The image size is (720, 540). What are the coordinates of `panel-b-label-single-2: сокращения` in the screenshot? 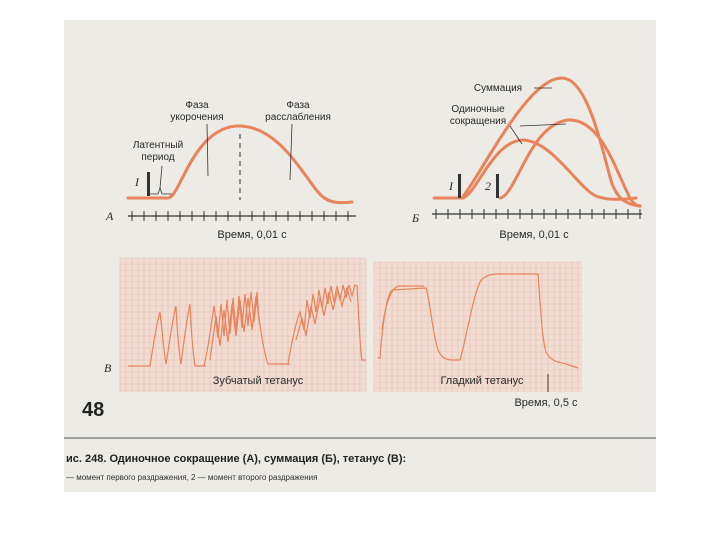 It's located at (478, 121).